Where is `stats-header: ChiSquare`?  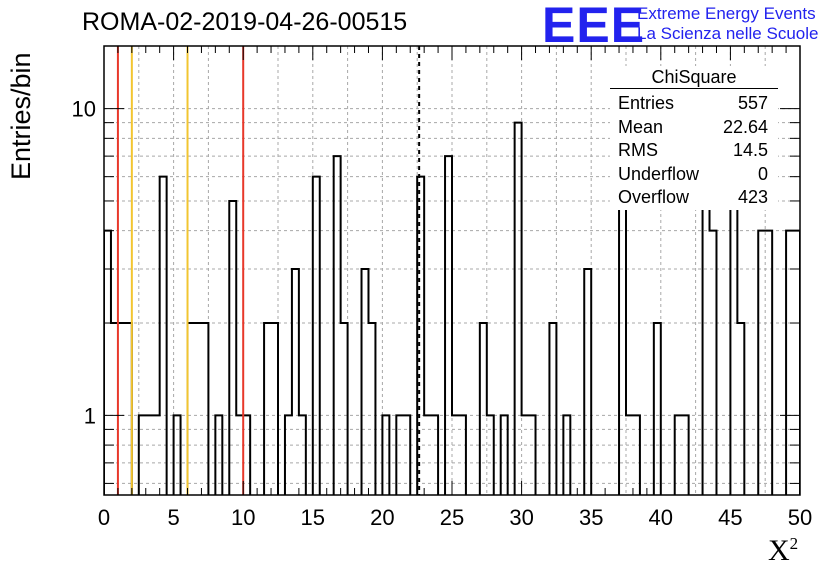
stats-header: ChiSquare is located at coordinates (694, 77).